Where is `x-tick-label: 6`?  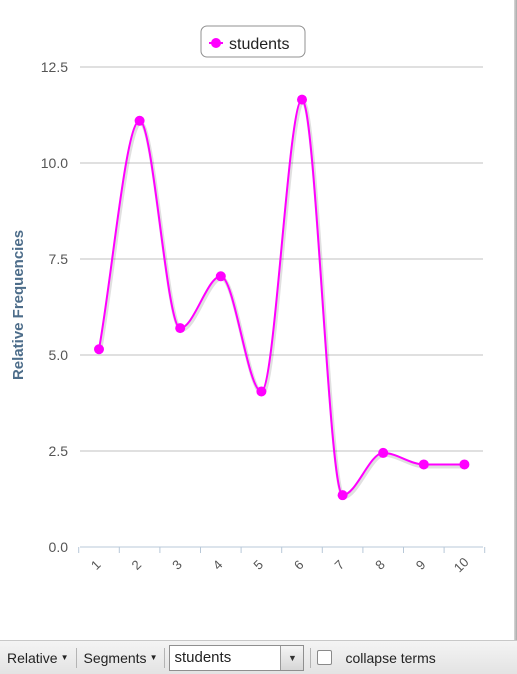 x-tick-label: 6 is located at coordinates (299, 565).